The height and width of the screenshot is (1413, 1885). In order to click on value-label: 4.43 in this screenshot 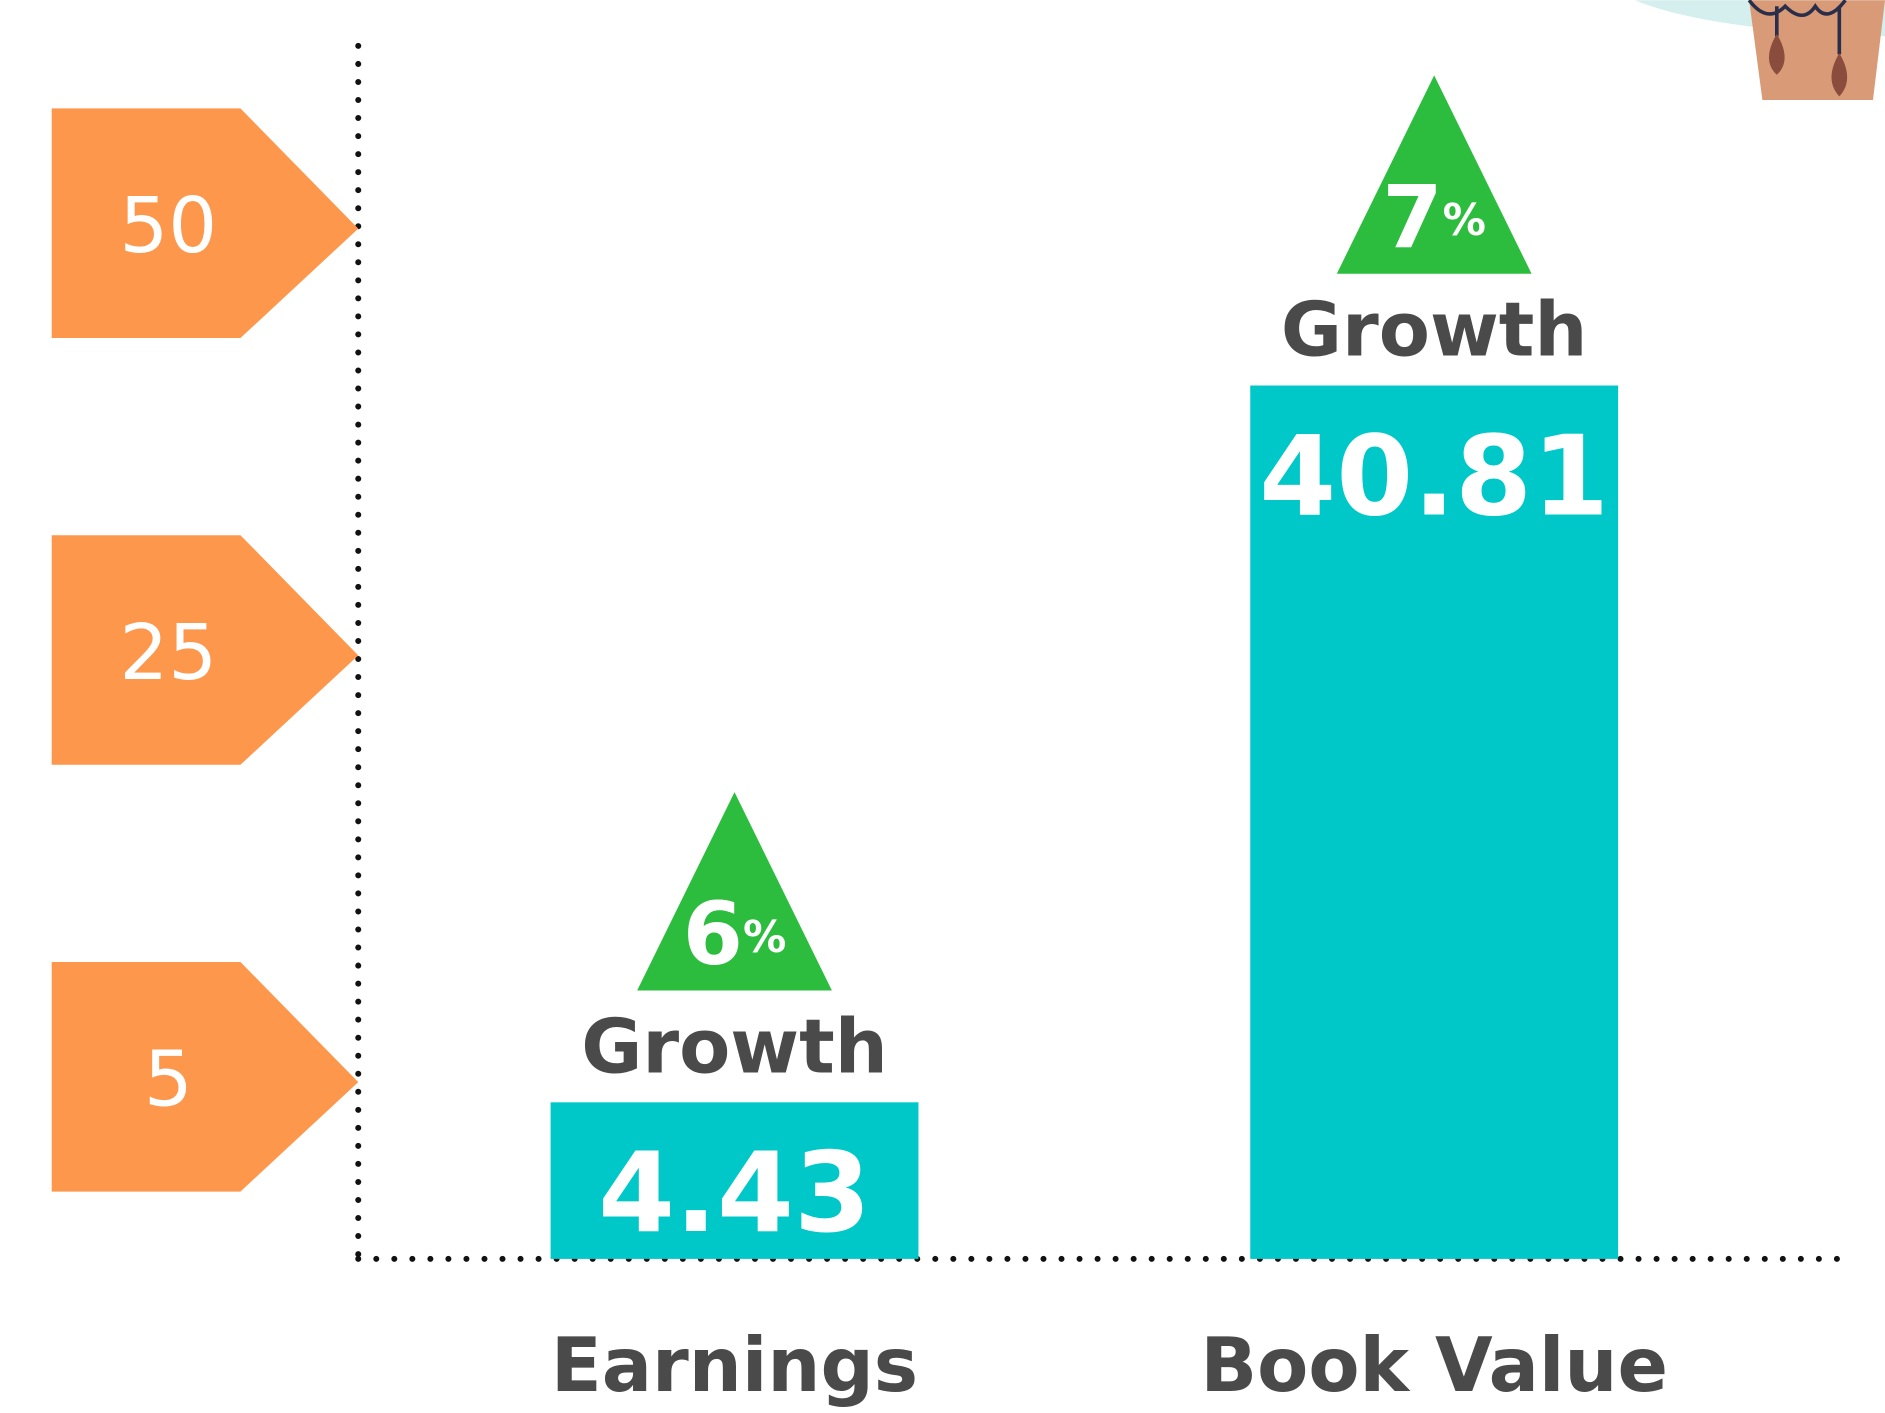, I will do `click(734, 1193)`.